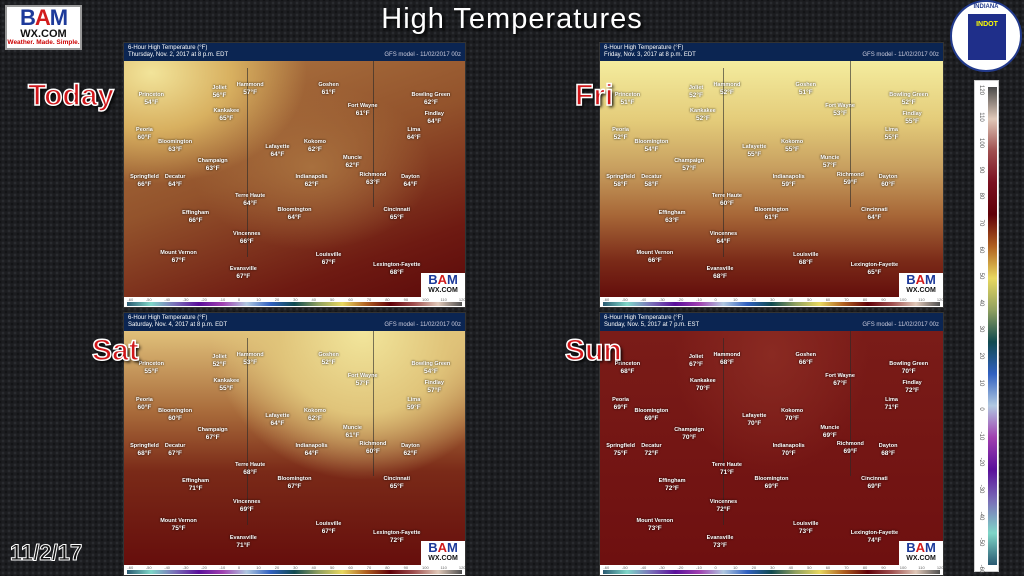 The image size is (1024, 576). Describe the element at coordinates (620, 185) in the screenshot. I see `city-temp: 58°F` at that location.